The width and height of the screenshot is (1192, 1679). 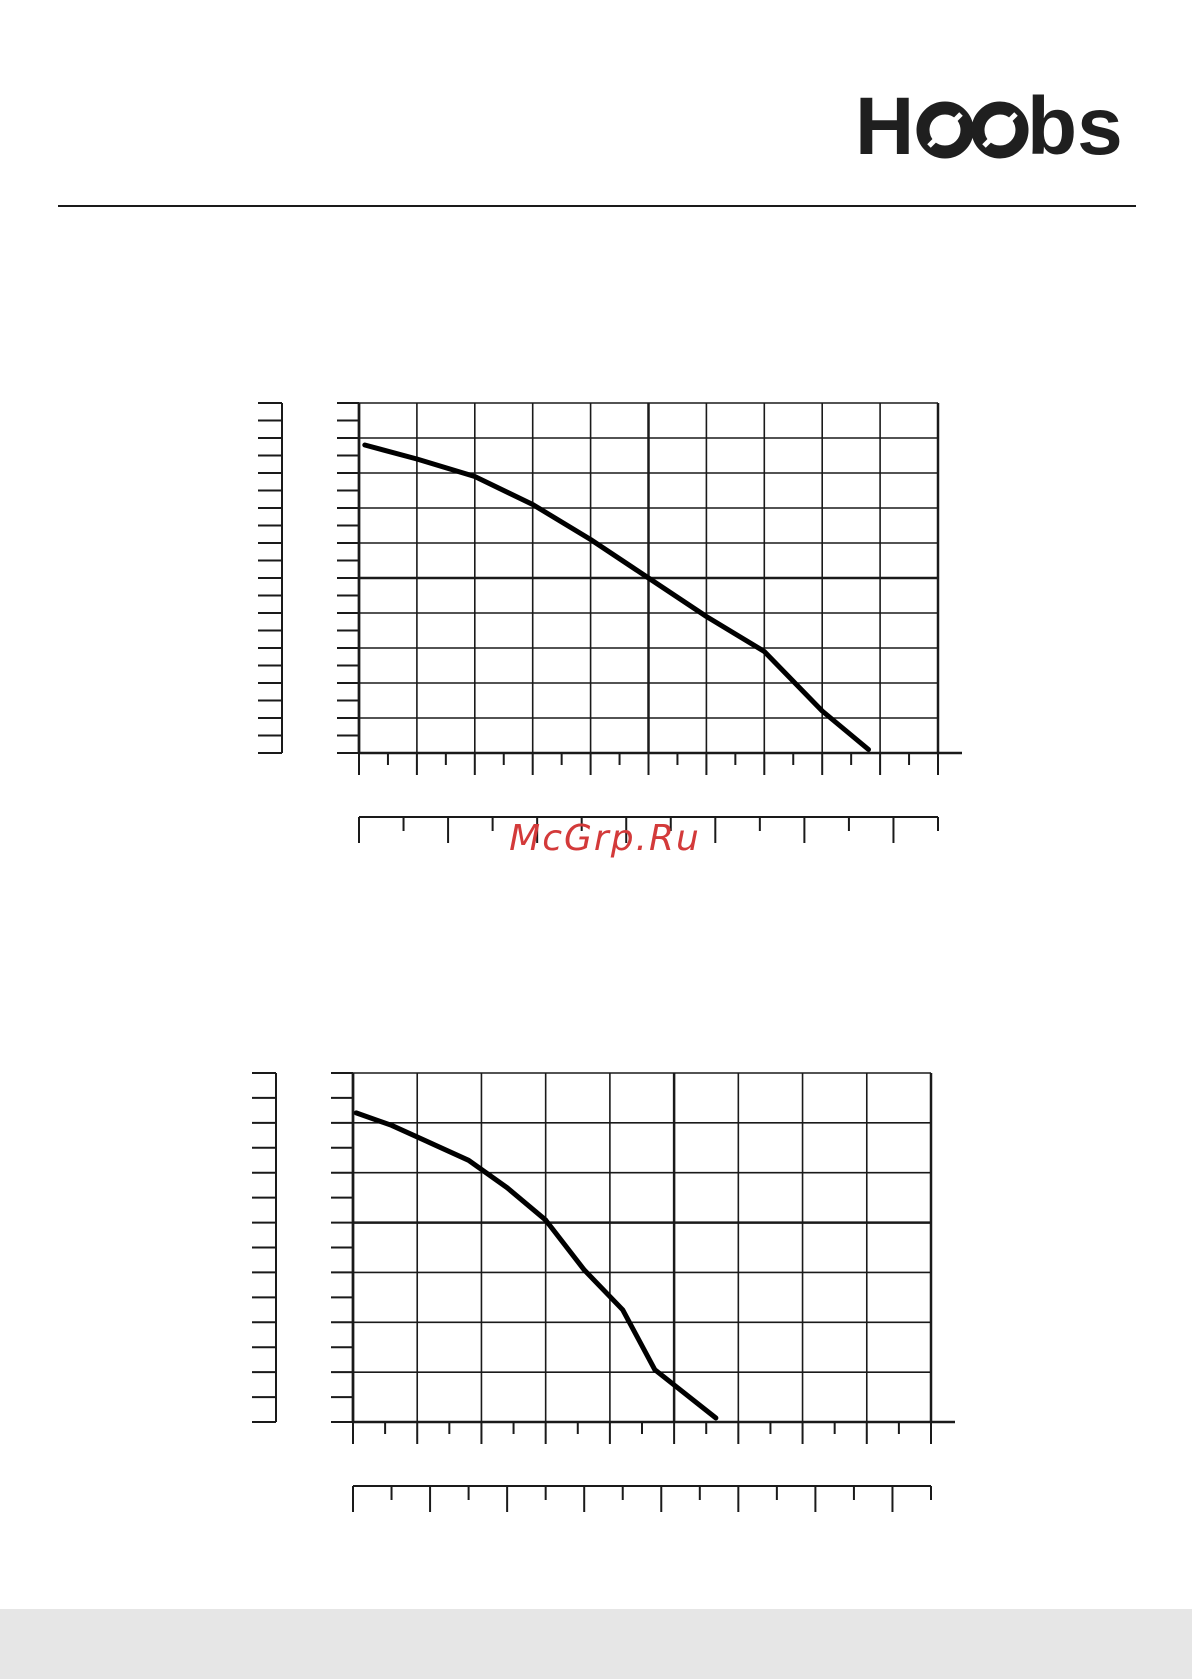 What do you see at coordinates (883, 124) in the screenshot?
I see `svg-text: H` at bounding box center [883, 124].